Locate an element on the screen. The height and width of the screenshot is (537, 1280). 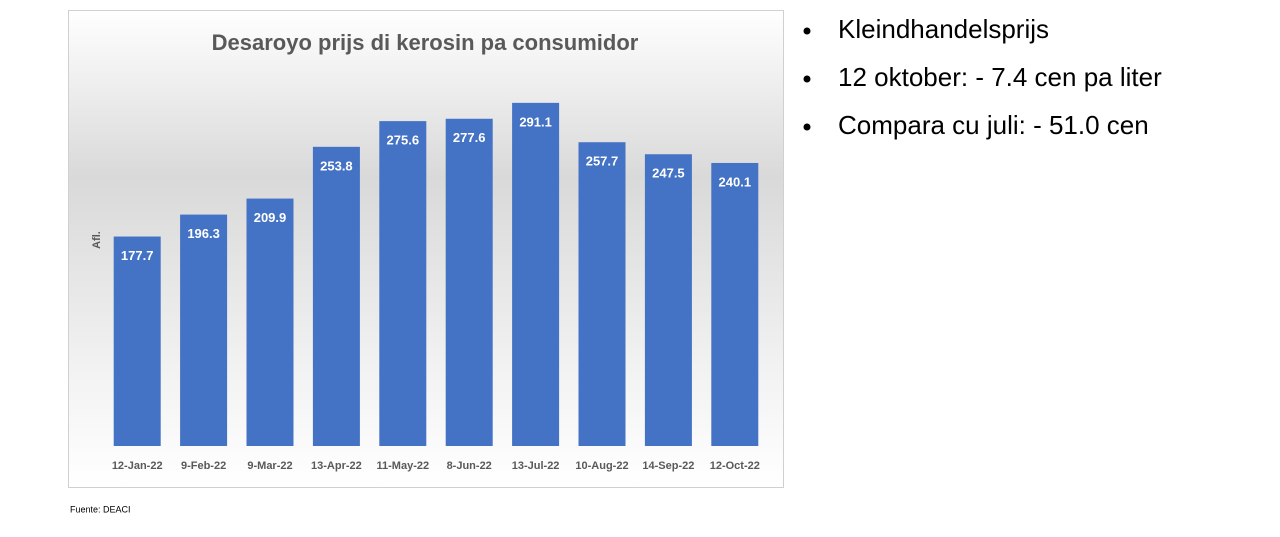
data-label: 209.9 is located at coordinates (270, 217).